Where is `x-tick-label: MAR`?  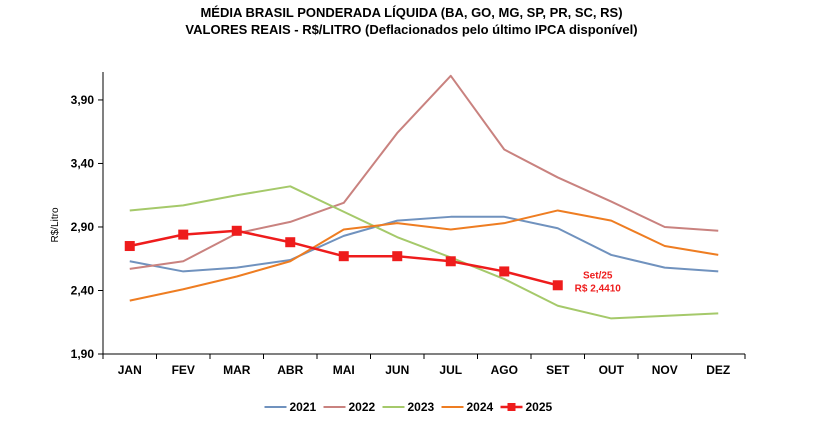
x-tick-label: MAR is located at coordinates (237, 370).